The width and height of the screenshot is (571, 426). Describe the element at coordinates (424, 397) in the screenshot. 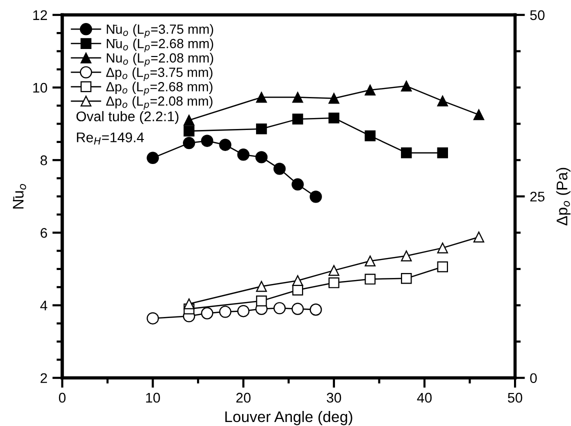

I see `x-tick-label: 40` at that location.